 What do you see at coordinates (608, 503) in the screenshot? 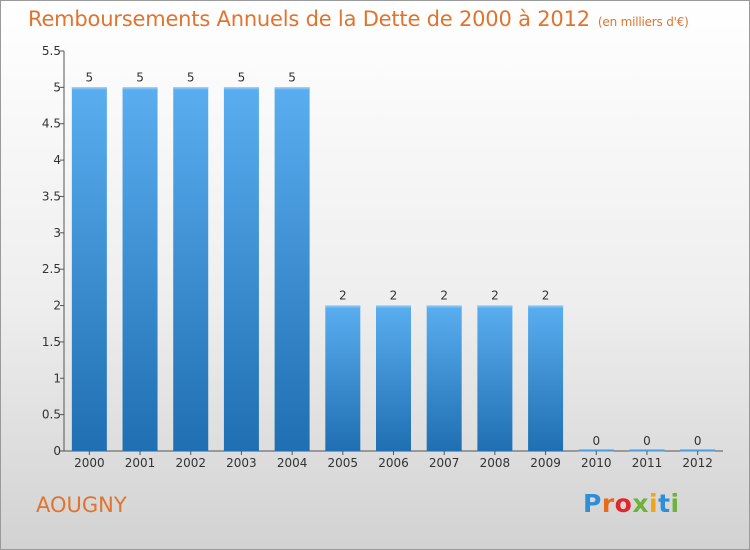
I see `logo-letter: r` at bounding box center [608, 503].